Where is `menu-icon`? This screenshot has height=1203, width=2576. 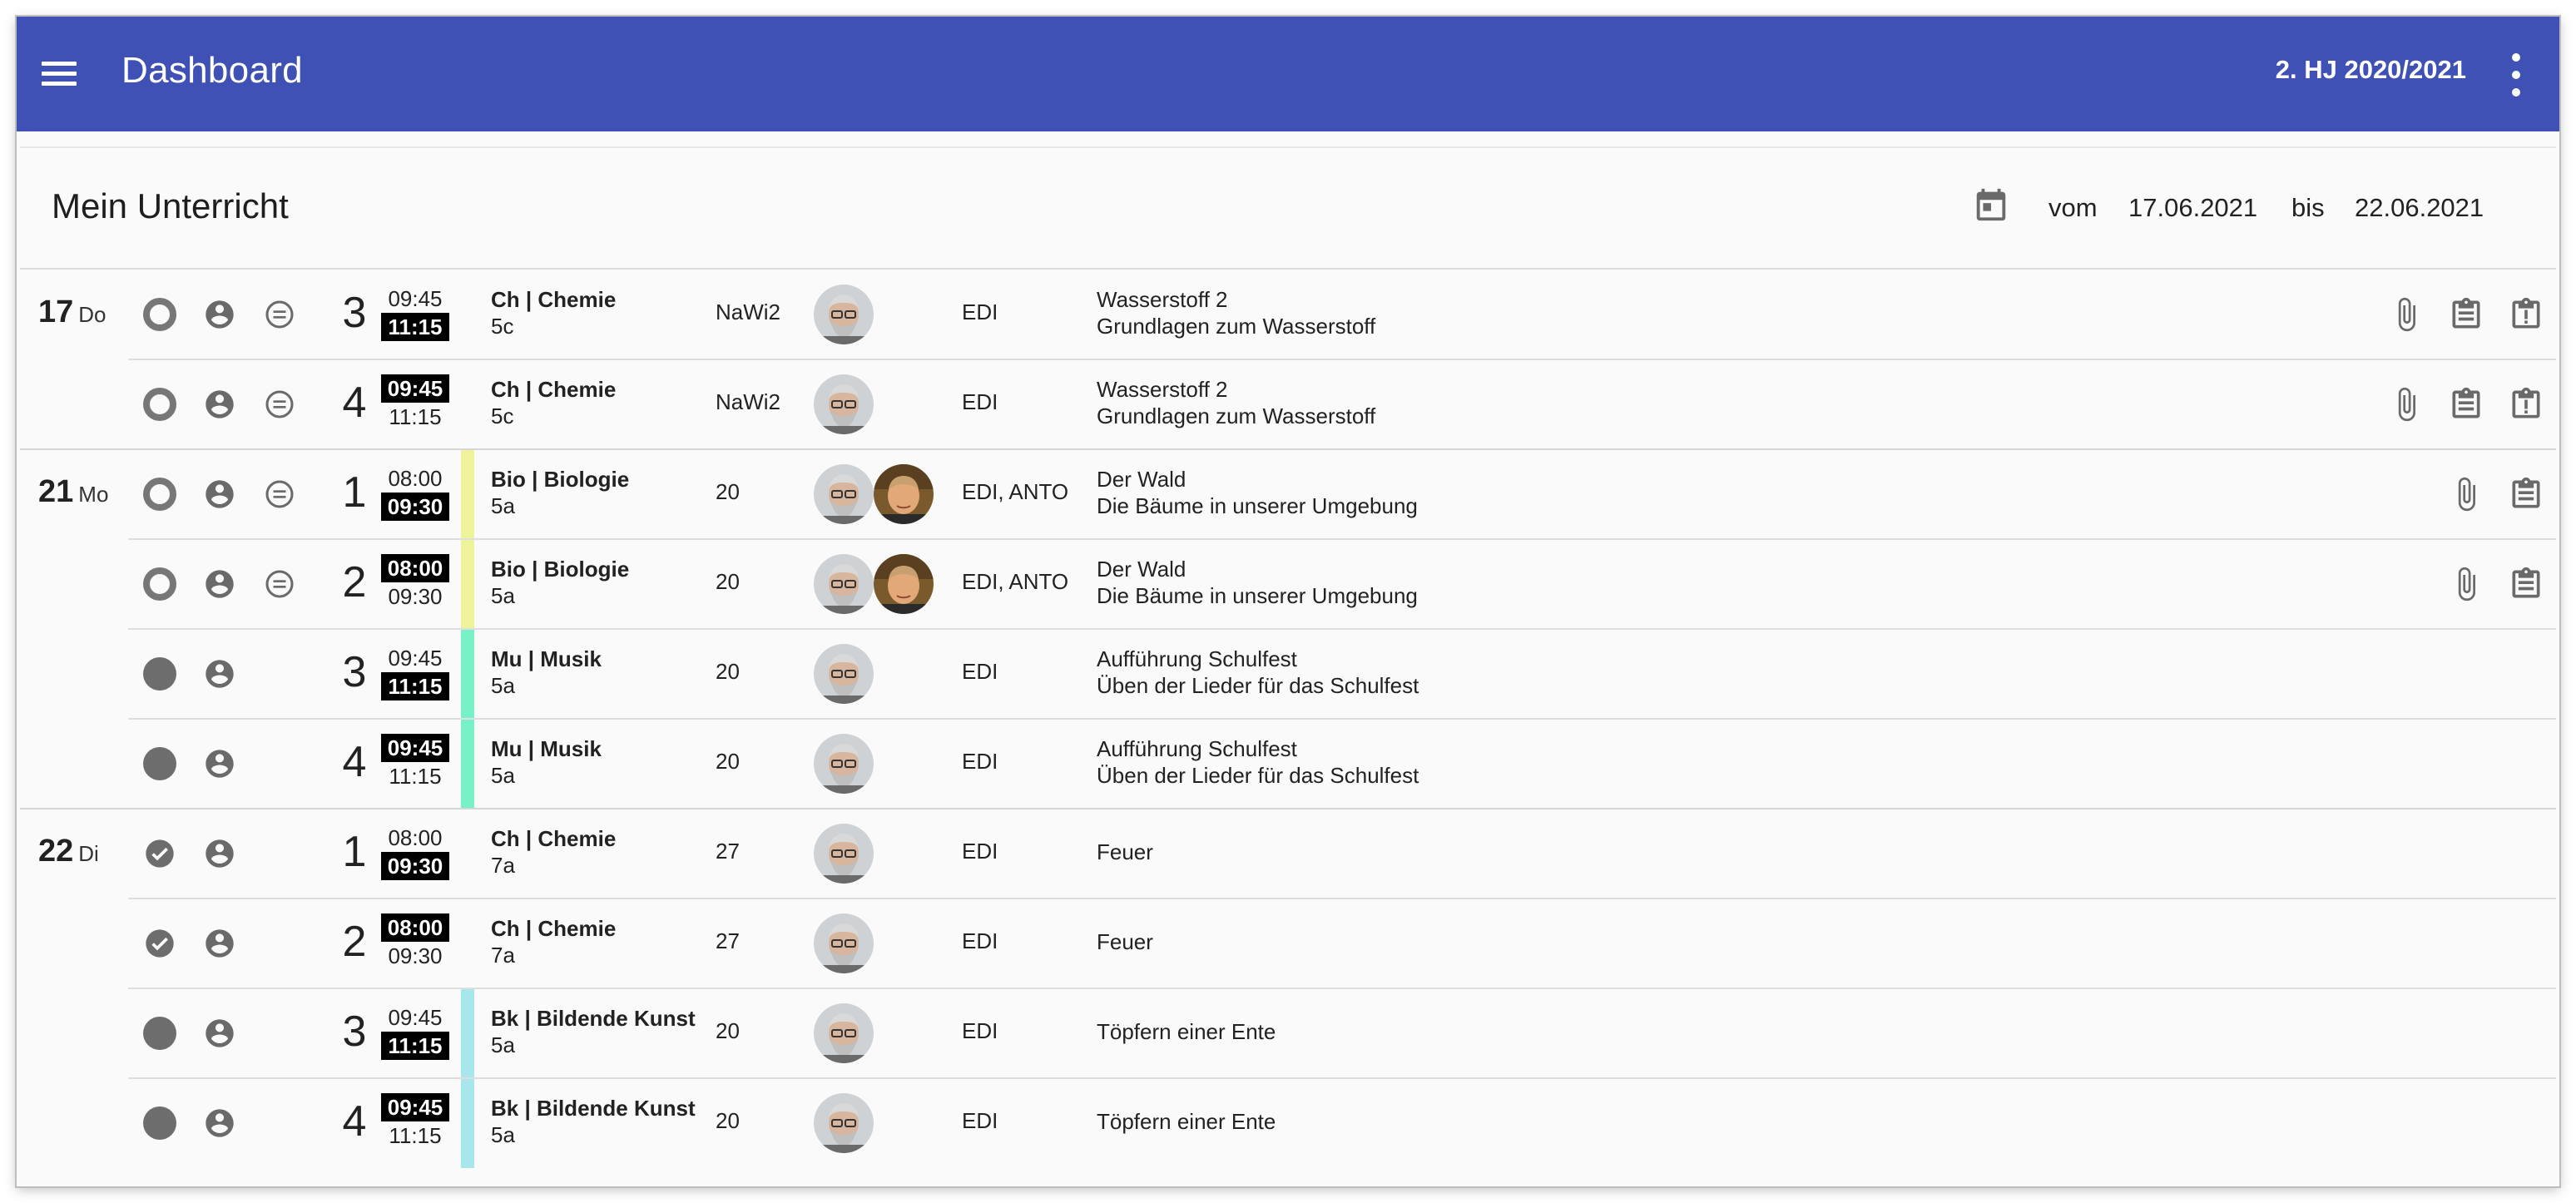
menu-icon is located at coordinates (59, 75).